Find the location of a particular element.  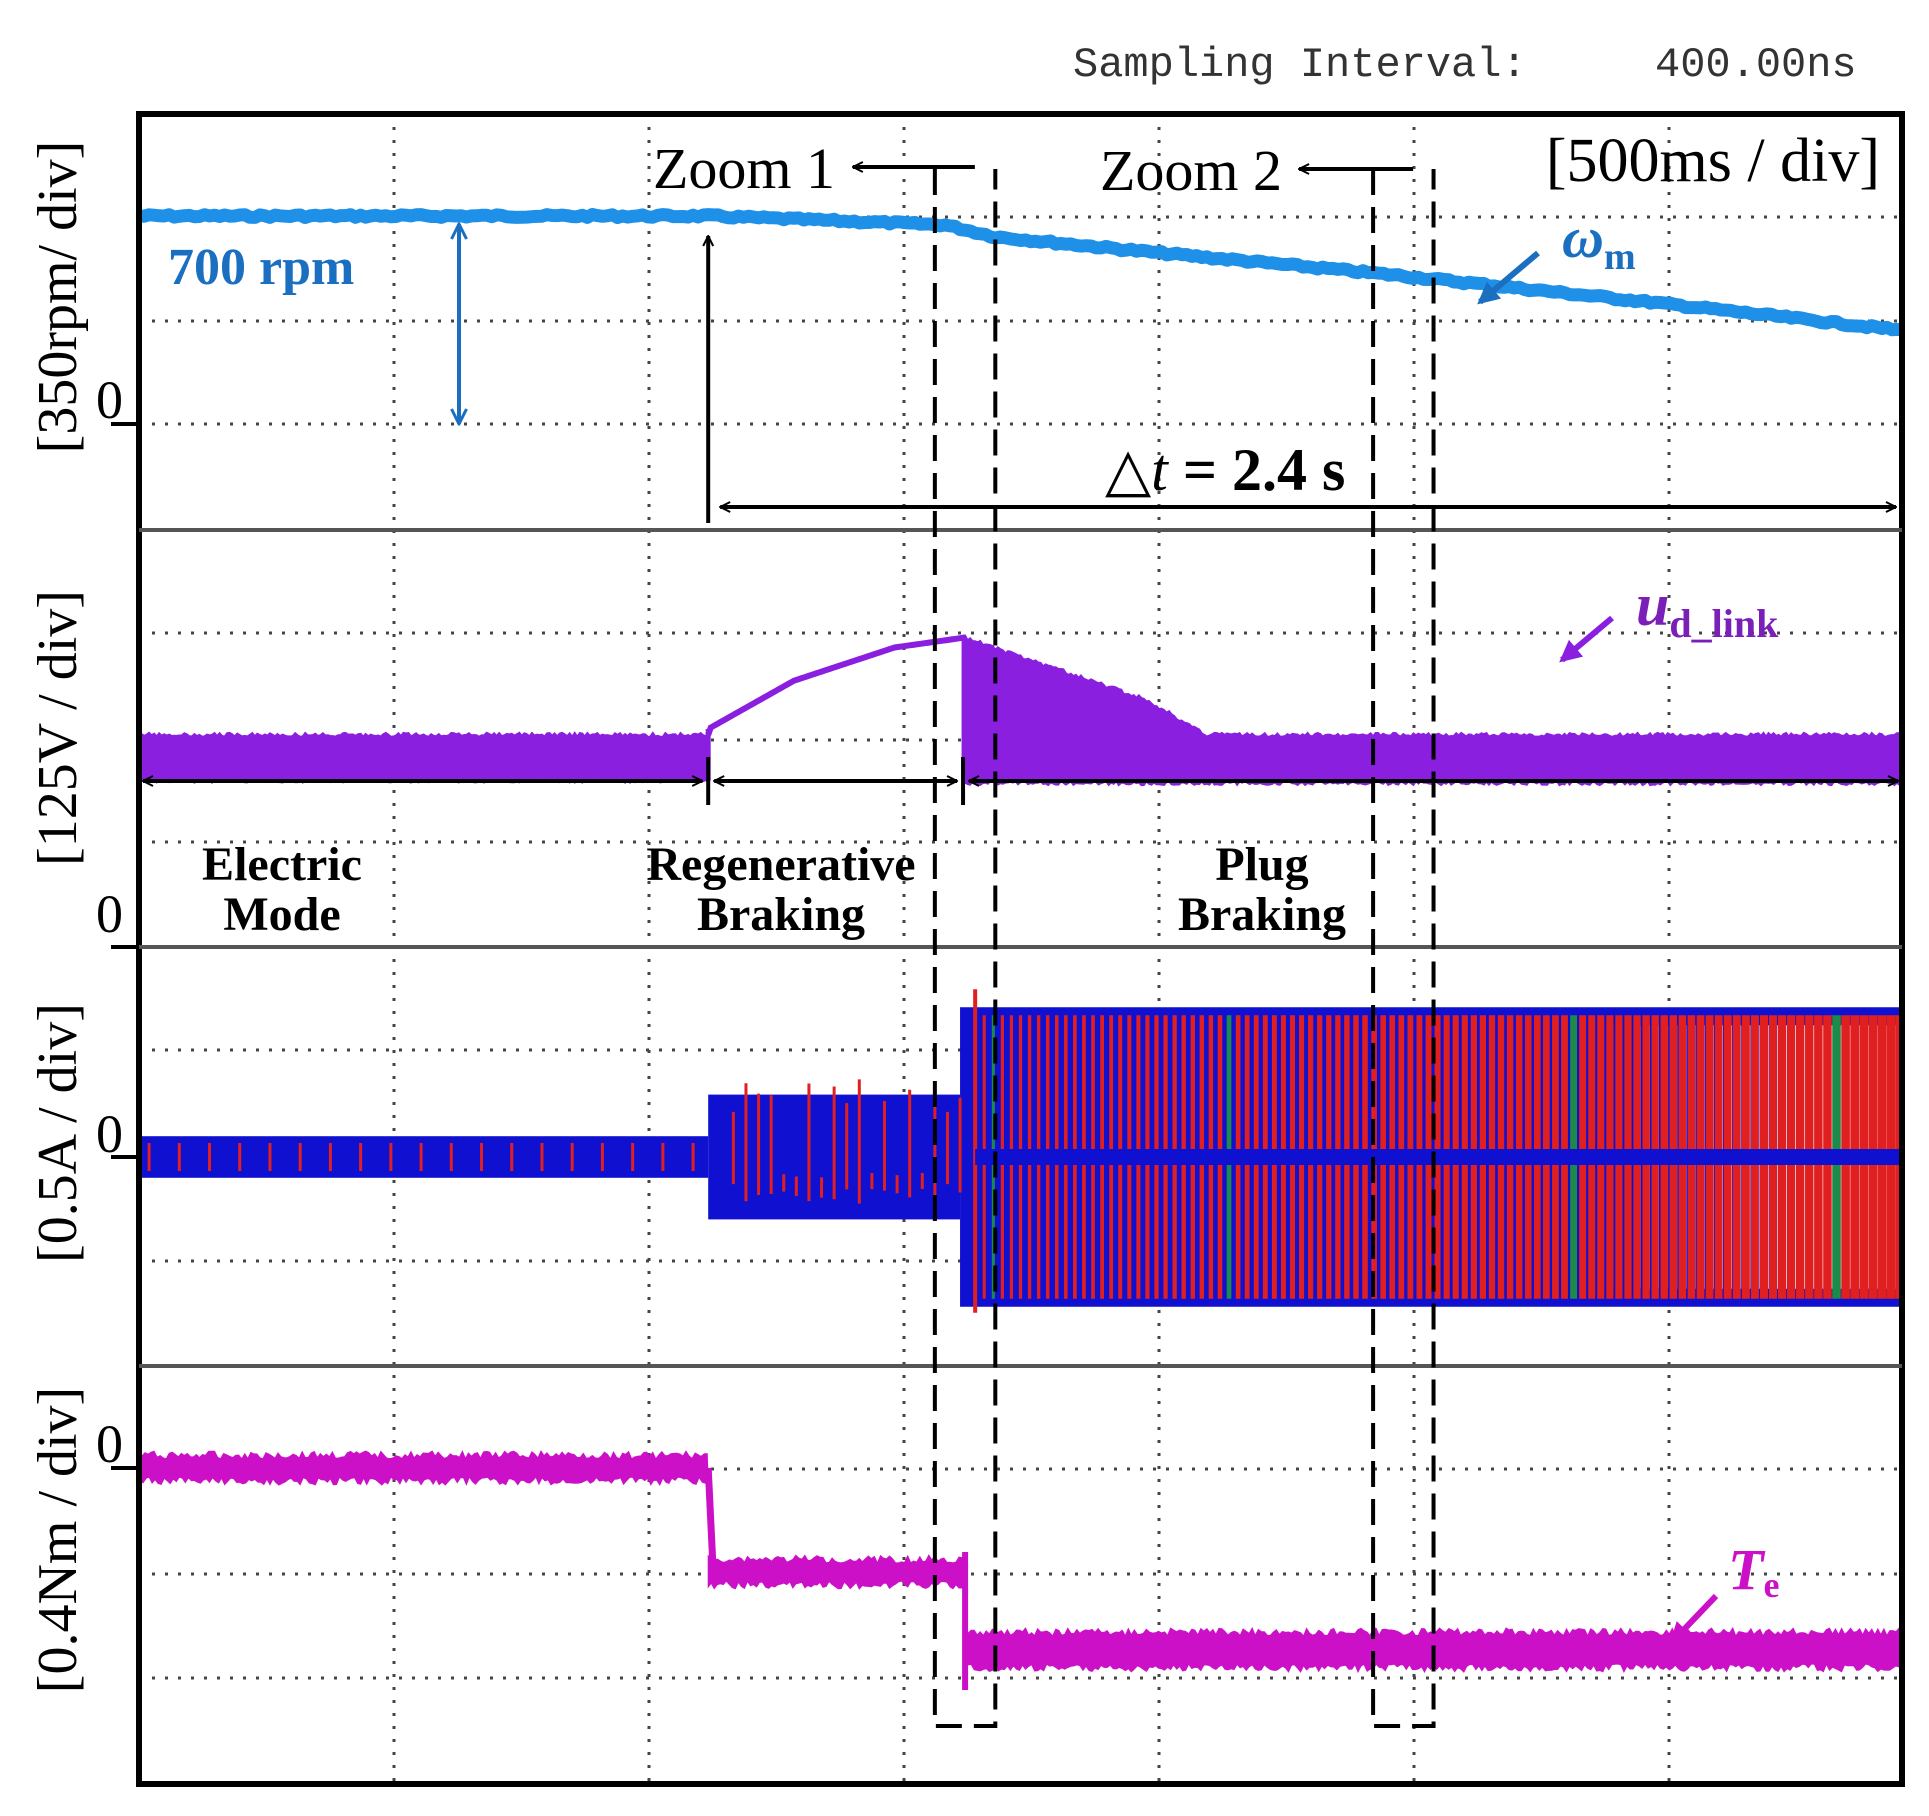

y-axis-label-torque: [0.4Nm / div] is located at coordinates (58, 1540).